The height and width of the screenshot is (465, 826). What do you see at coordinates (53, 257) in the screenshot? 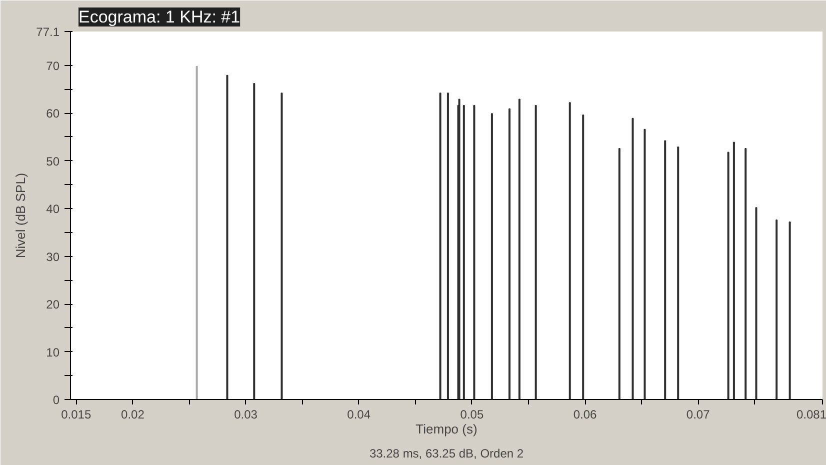
I see `y-tick-label: 30` at bounding box center [53, 257].